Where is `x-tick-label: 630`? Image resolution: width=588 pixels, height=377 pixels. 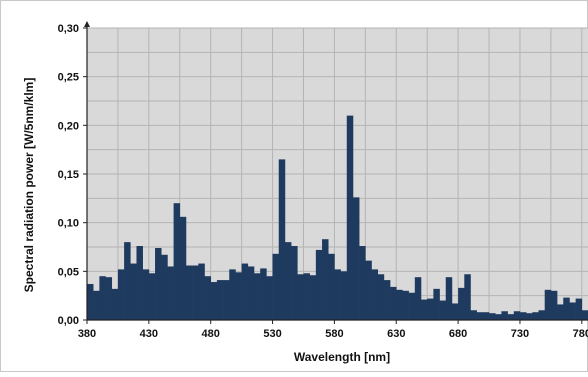 x-tick-label: 630 is located at coordinates (396, 334).